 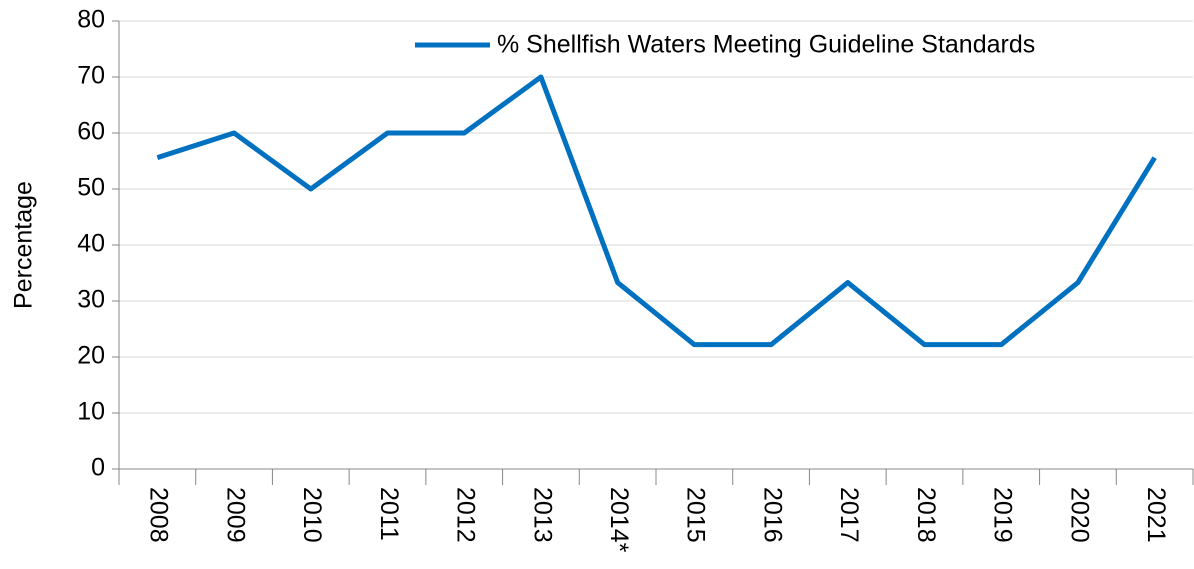 What do you see at coordinates (1156, 515) in the screenshot?
I see `x-tick-label: 2021` at bounding box center [1156, 515].